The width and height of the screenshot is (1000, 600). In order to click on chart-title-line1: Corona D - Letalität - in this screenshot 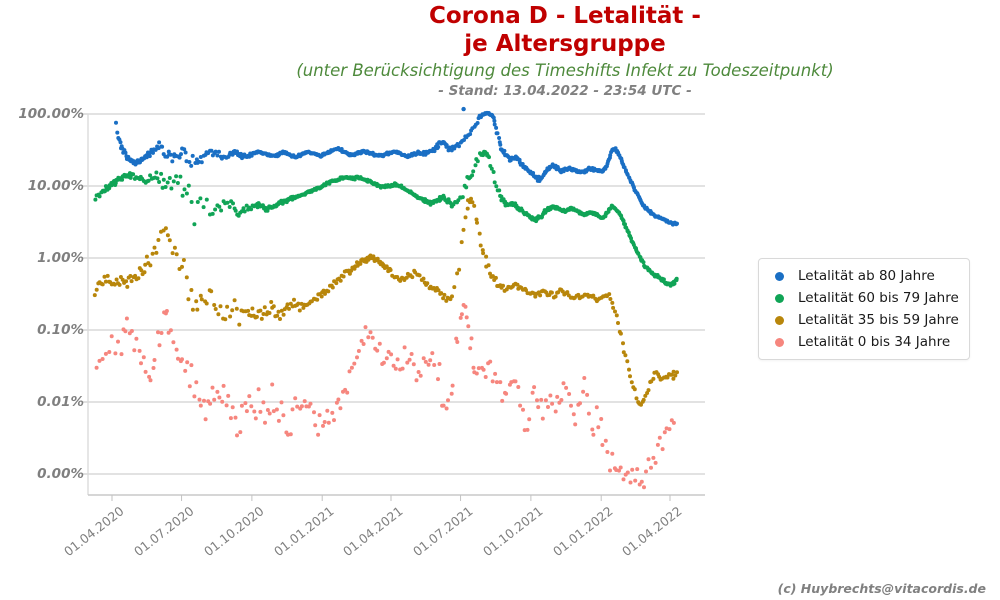, I will do `click(565, 16)`.